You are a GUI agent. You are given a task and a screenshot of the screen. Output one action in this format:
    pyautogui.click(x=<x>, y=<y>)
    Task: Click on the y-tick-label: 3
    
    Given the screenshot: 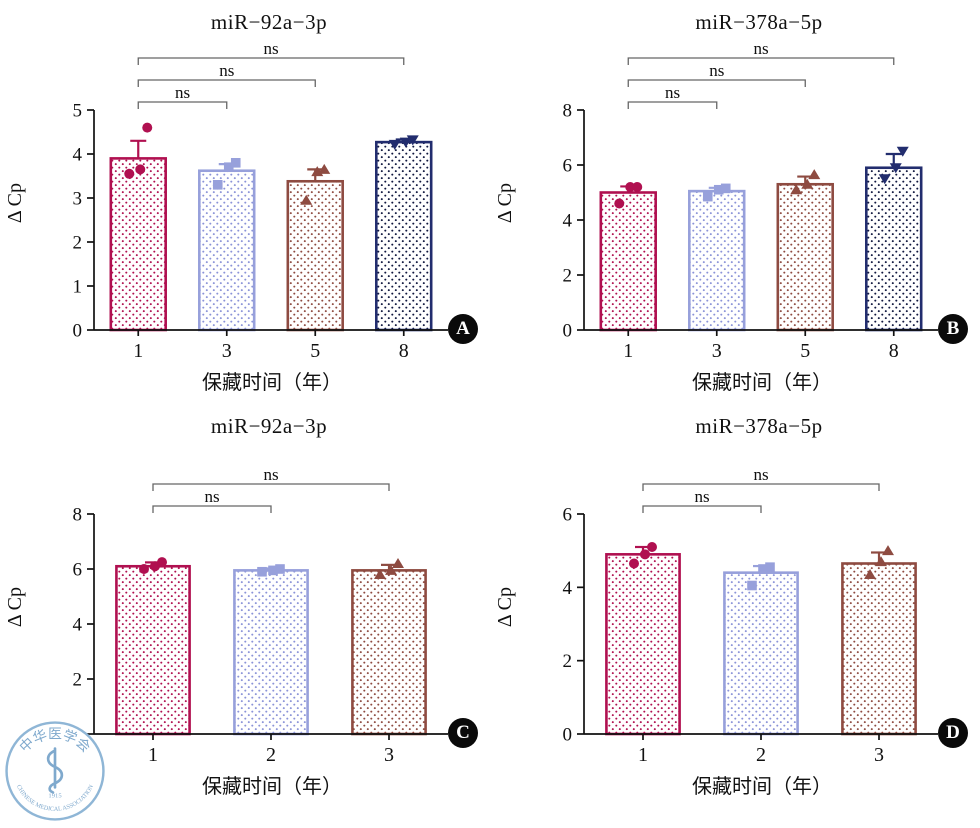 What is the action you would take?
    pyautogui.click(x=78, y=199)
    